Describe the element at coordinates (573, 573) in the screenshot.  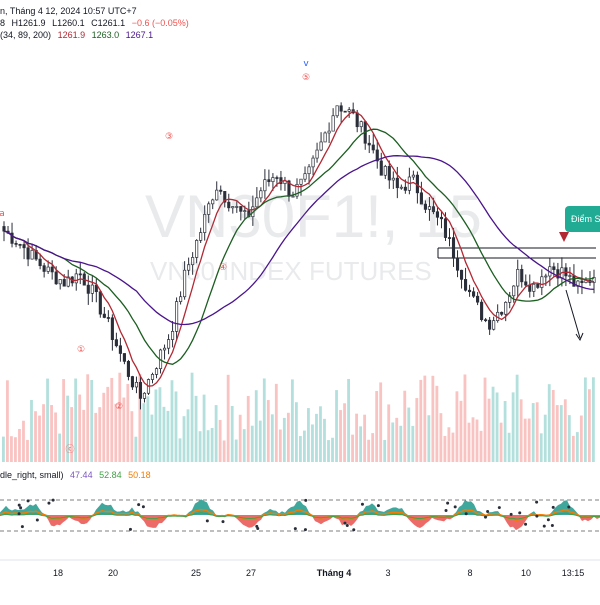
I see `x-tick-label: 13:15` at that location.